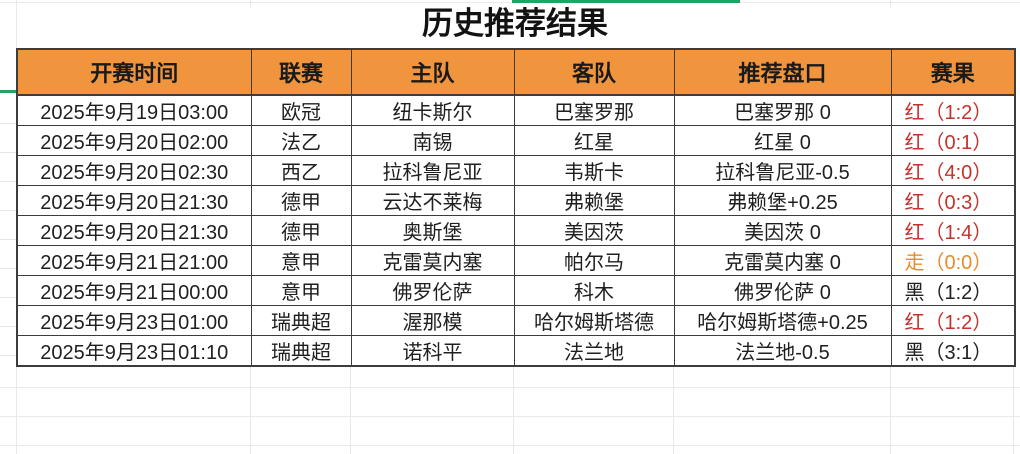  Describe the element at coordinates (432, 290) in the screenshot. I see `cell-home-team: 佛罗伦萨` at that location.